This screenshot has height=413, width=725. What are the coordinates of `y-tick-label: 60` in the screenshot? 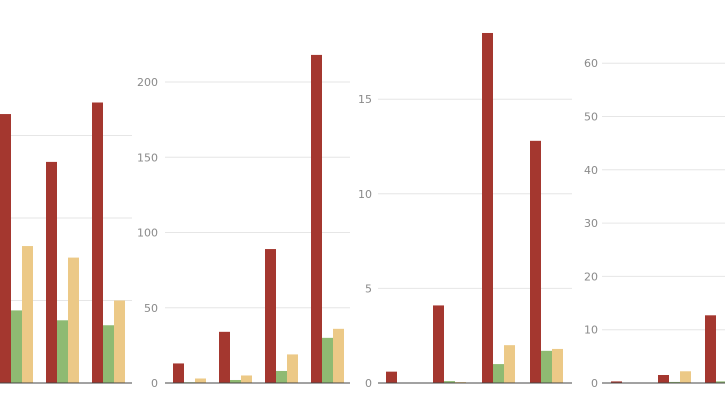 It's located at (591, 63).